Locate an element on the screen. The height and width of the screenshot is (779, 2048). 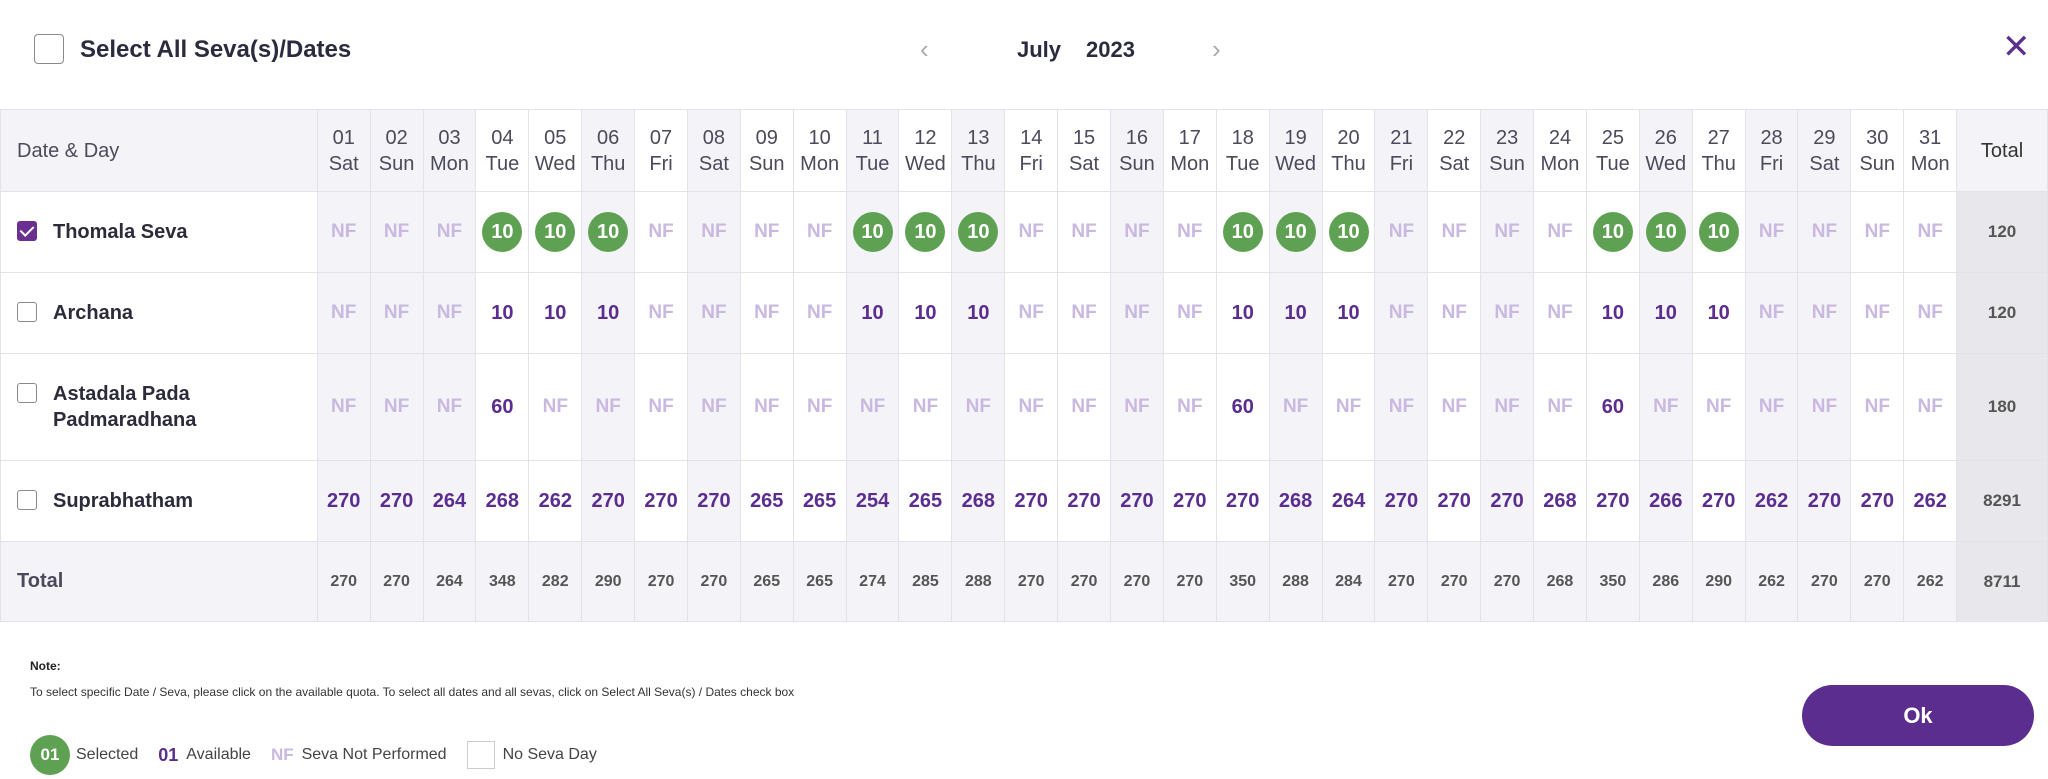
day-header-07: 07 Fri is located at coordinates (661, 150).